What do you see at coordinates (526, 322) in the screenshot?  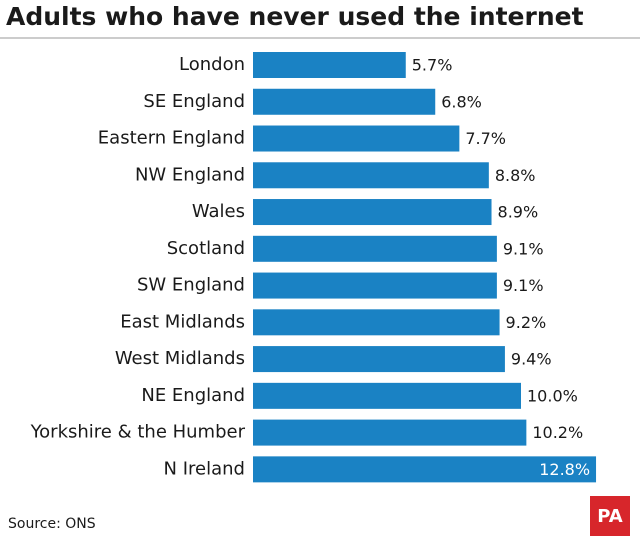 I see `value-label: 9.2%` at bounding box center [526, 322].